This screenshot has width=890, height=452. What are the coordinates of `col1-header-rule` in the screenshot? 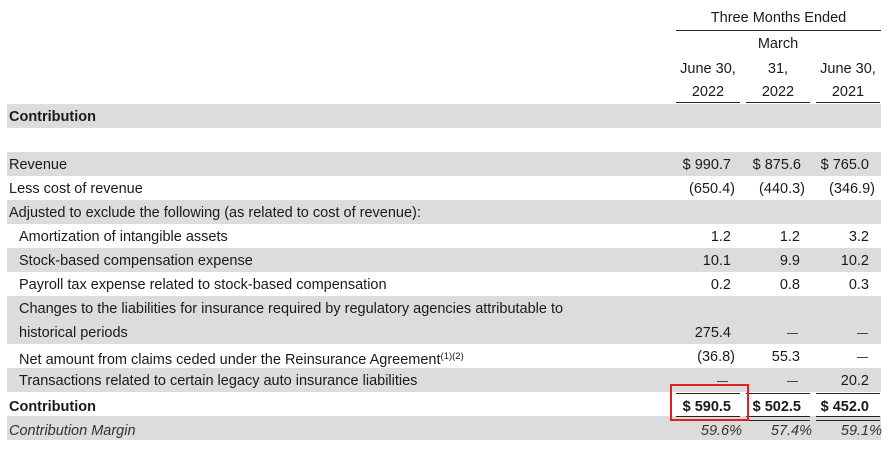 It's located at (708, 102).